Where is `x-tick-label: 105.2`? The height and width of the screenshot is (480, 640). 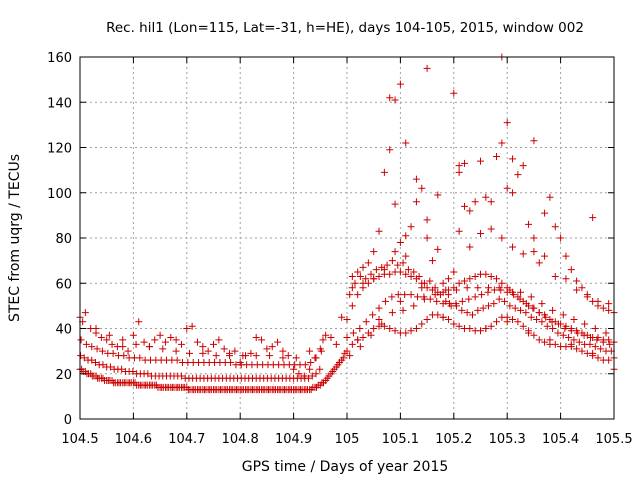 x-tick-label: 105.2 is located at coordinates (453, 439).